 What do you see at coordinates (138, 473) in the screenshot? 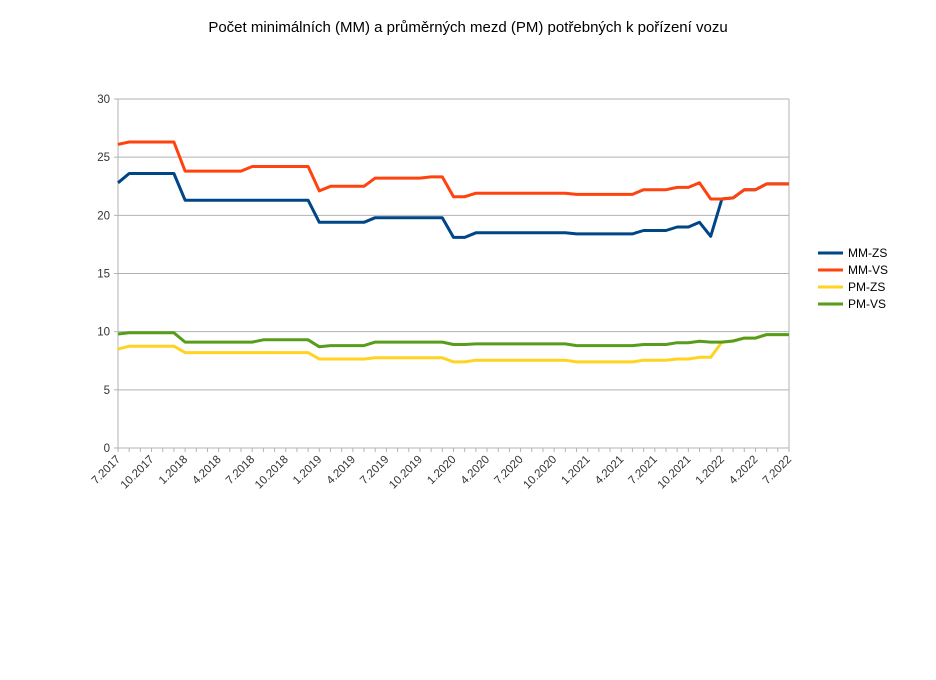
I see `x-tick-label: 10.2017` at bounding box center [138, 473].